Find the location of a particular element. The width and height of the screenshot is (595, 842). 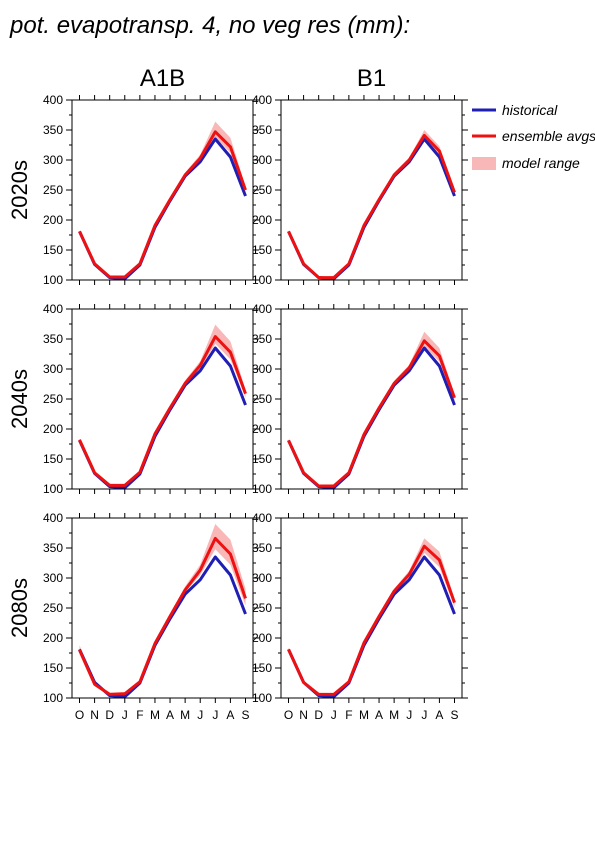

column-label-a1b: A1B is located at coordinates (162, 78).